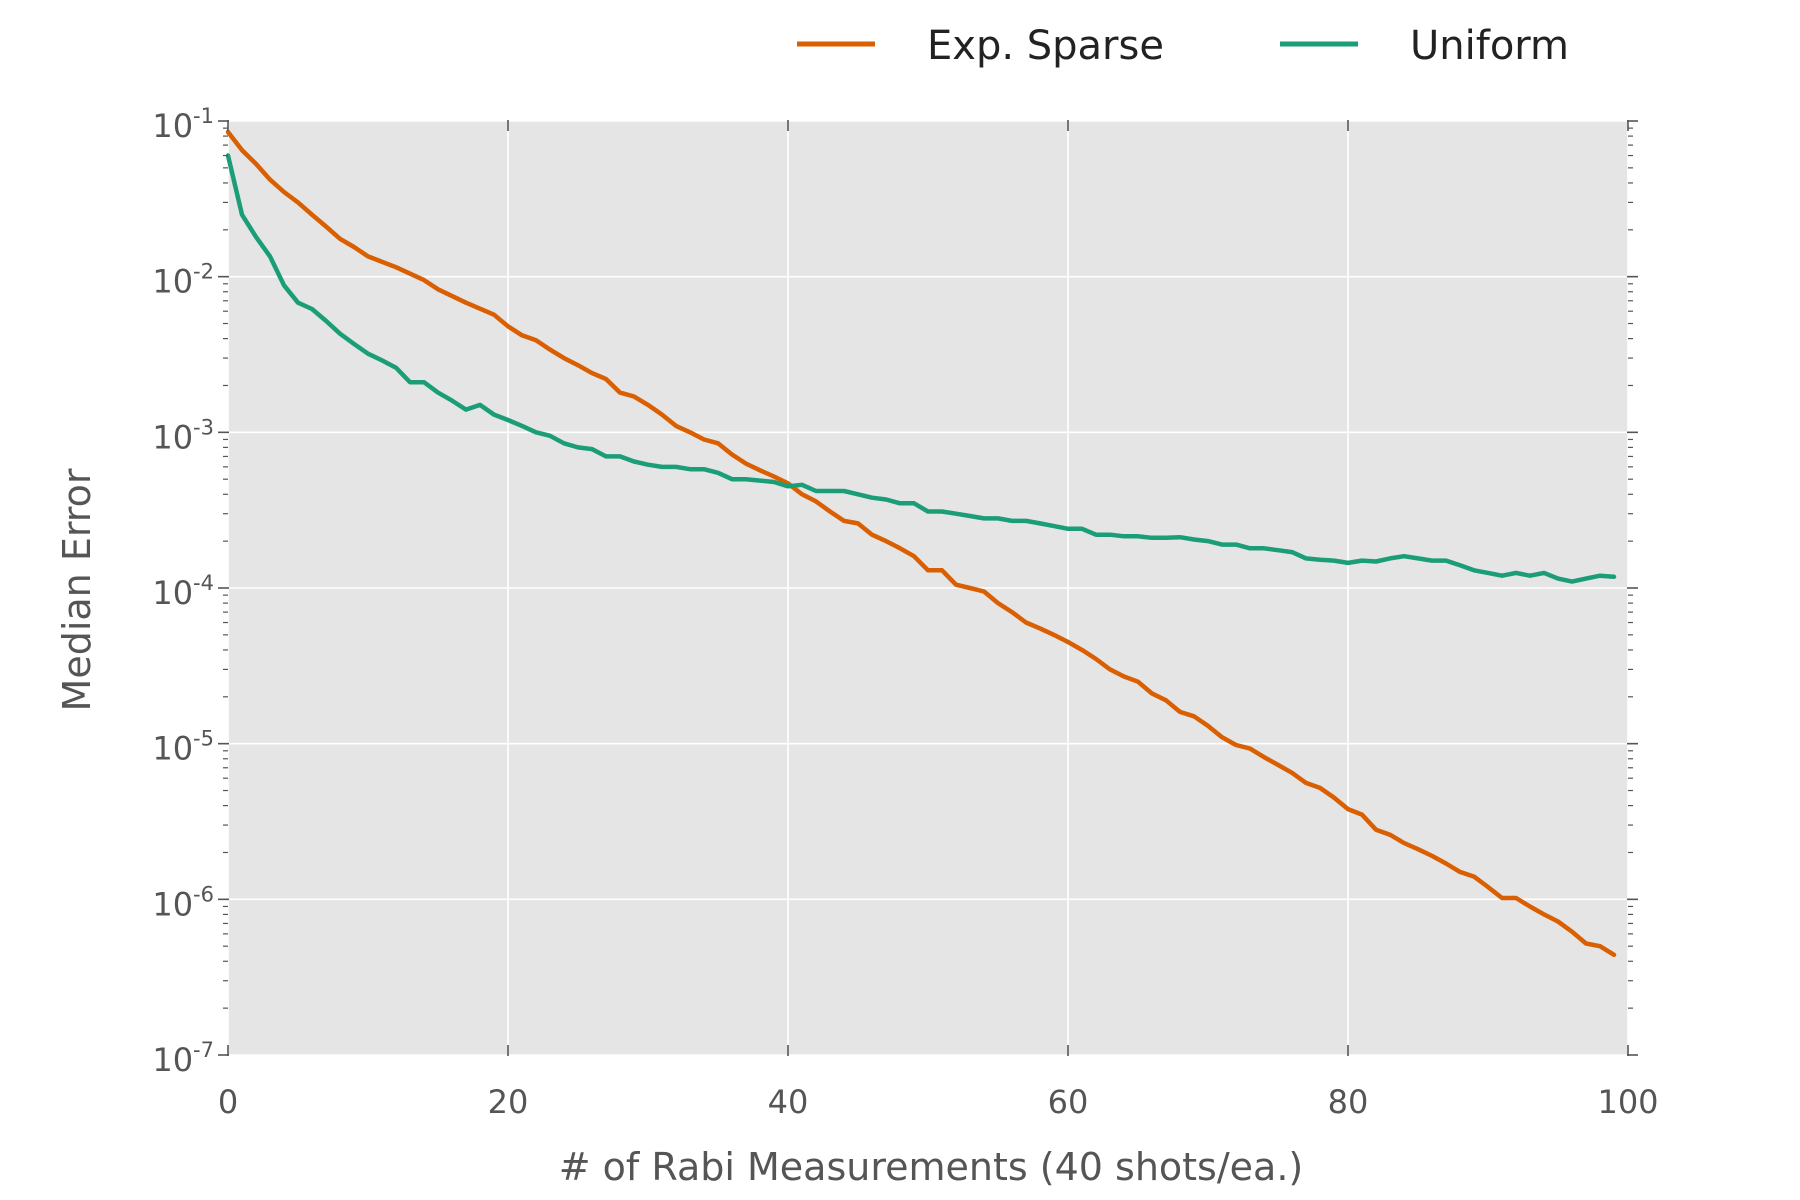 This screenshot has width=1800, height=1200. I want to click on y-tick-label-exponent: -2, so click(203, 272).